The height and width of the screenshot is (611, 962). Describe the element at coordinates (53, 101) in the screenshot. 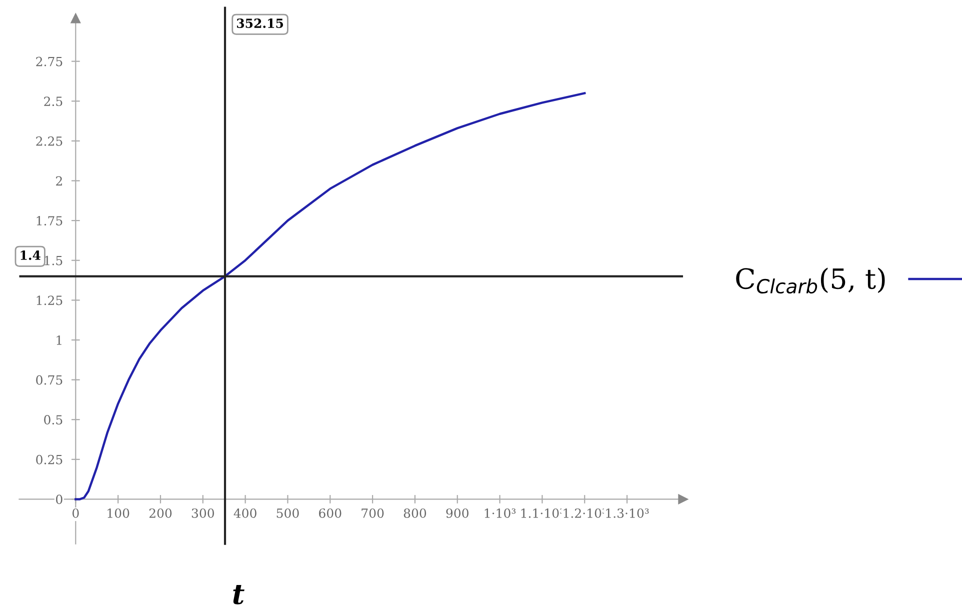

I see `y-tick-label: 2.5` at that location.